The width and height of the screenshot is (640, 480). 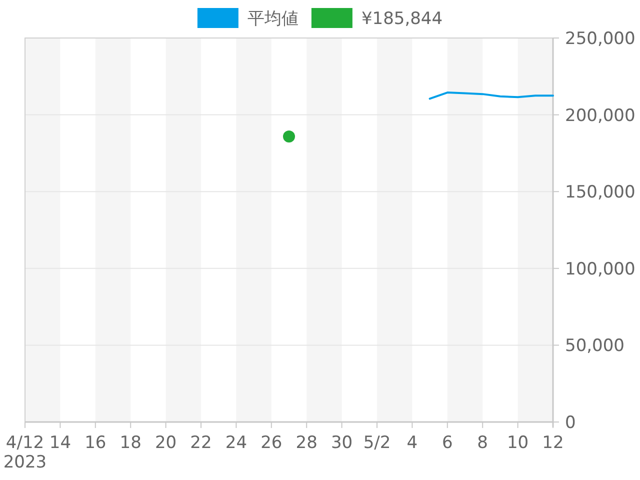 I want to click on y-tick-label: 50,000, so click(x=594, y=346).